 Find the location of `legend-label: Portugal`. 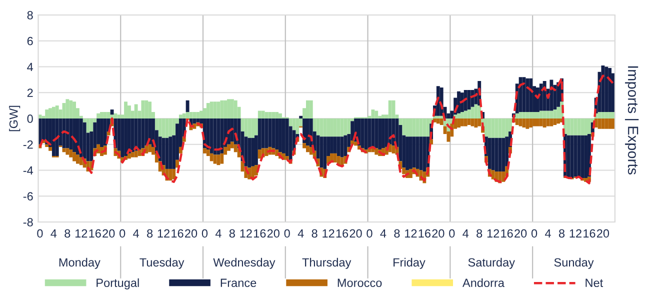

legend-label: Portugal is located at coordinates (117, 284).